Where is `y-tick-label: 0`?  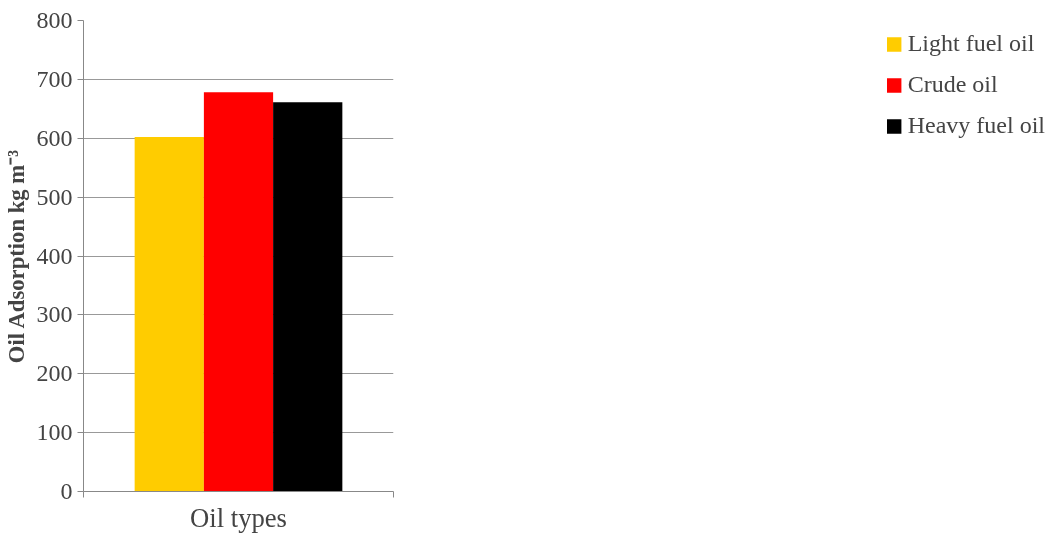
y-tick-label: 0 is located at coordinates (66, 491).